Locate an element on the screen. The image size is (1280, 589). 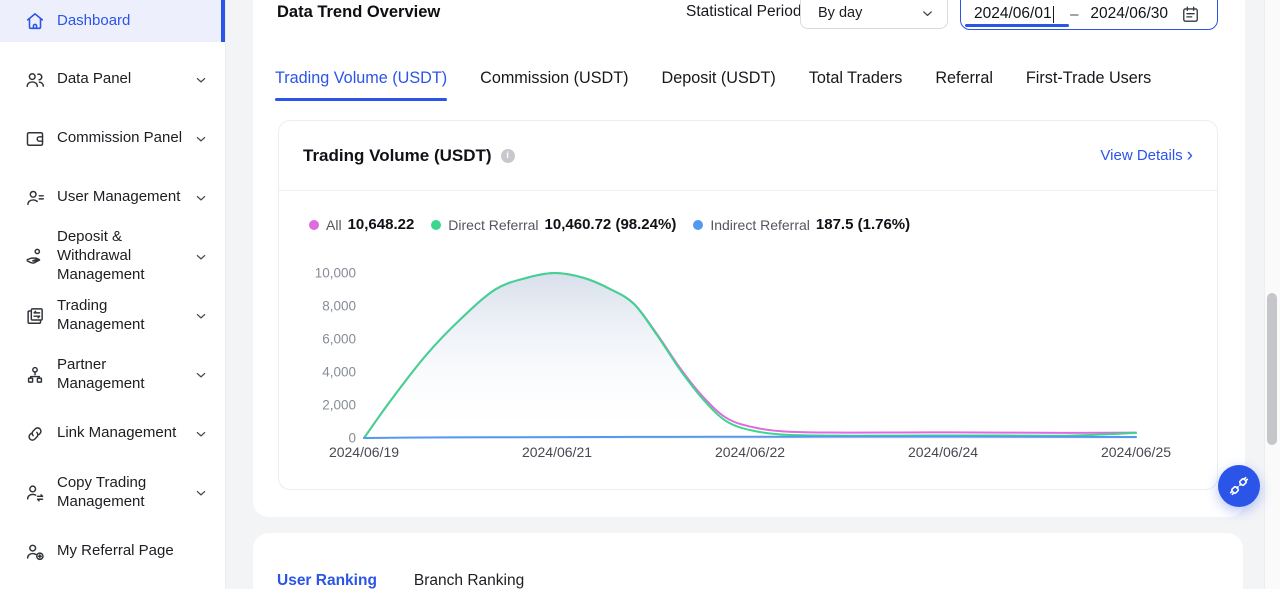
focused-date-underline is located at coordinates (1017, 25).